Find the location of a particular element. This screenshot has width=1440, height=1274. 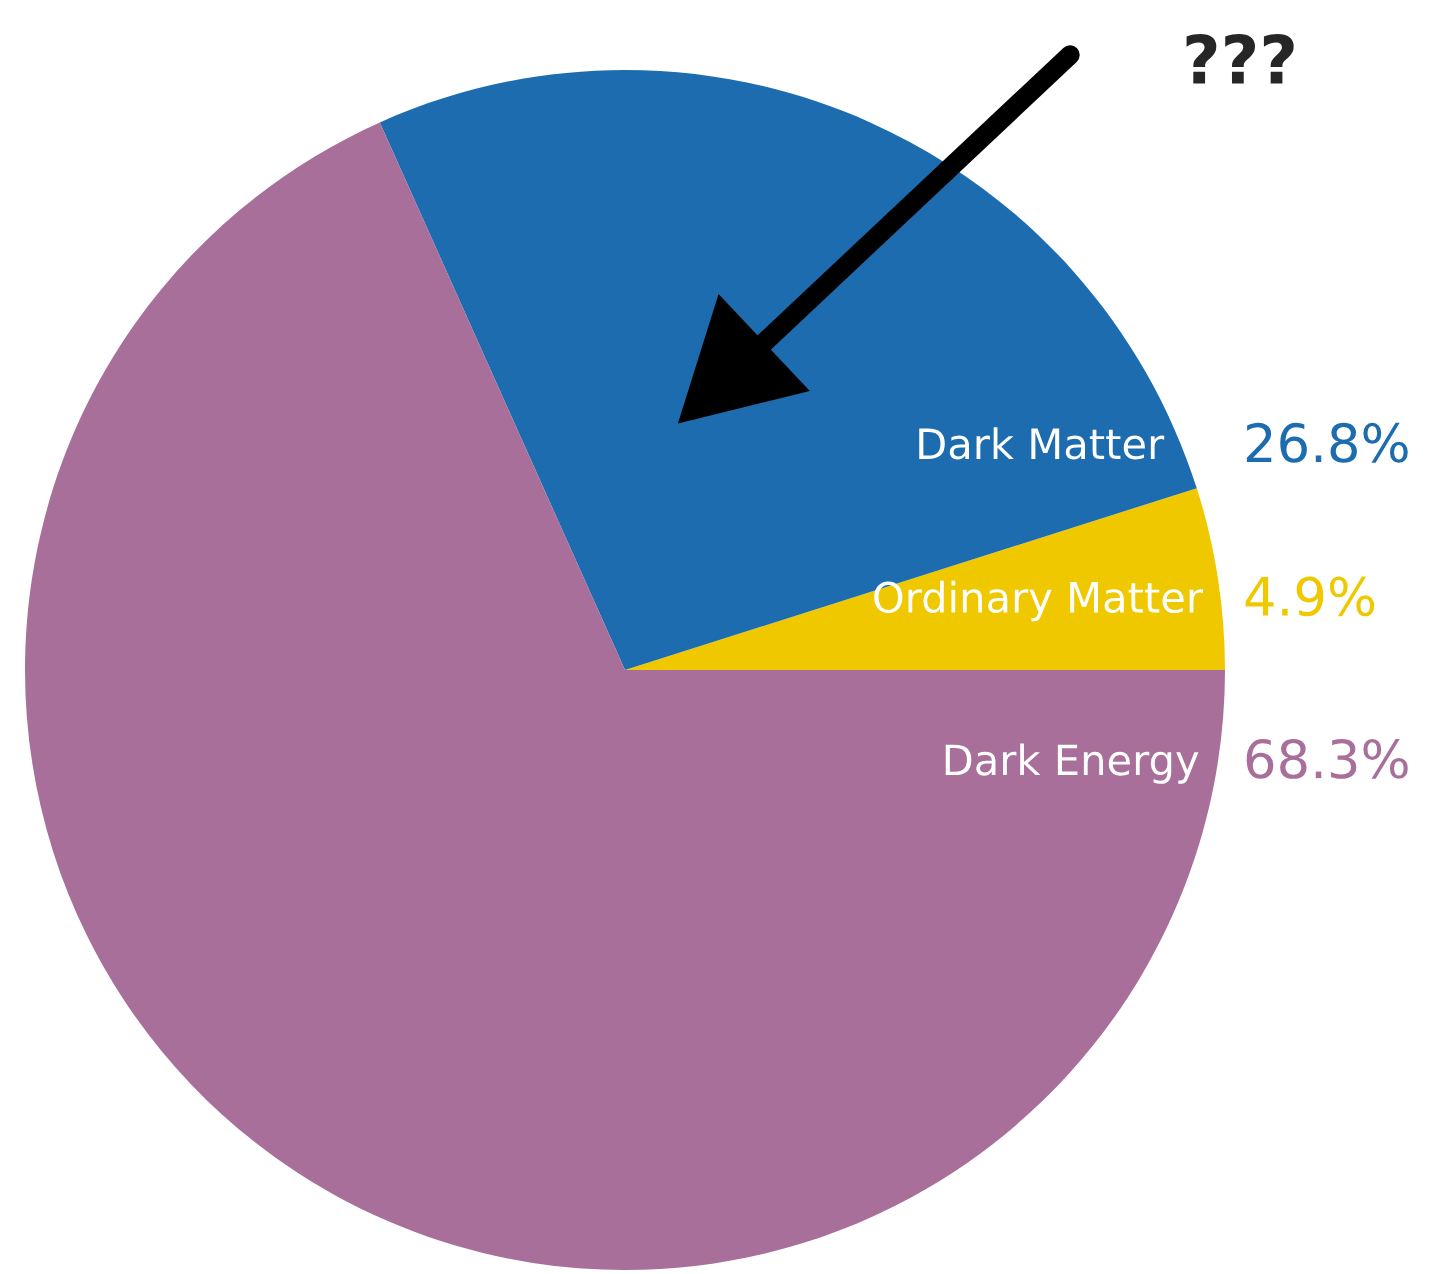

slice-label: Dark Matter is located at coordinates (1042, 443).